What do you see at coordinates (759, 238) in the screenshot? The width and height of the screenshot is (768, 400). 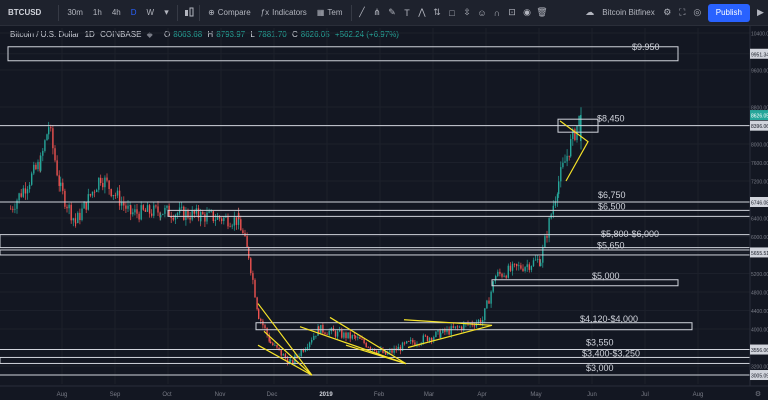 I see `price-tick-label: 6000.00` at bounding box center [759, 238].